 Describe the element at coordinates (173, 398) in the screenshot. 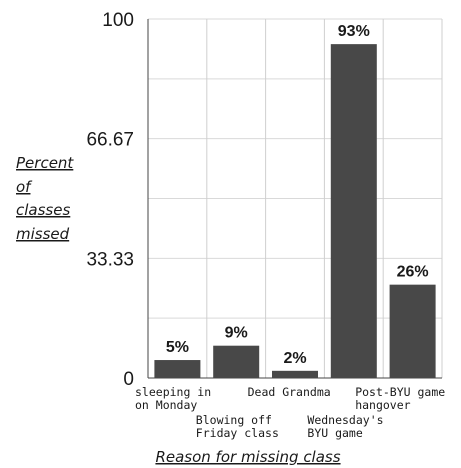

I see `category-label: sleeping in on Monday` at that location.